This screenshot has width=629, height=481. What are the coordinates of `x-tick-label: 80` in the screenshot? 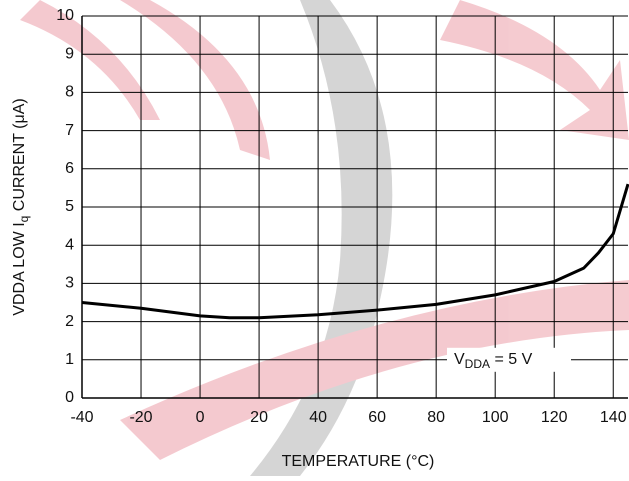 It's located at (436, 417).